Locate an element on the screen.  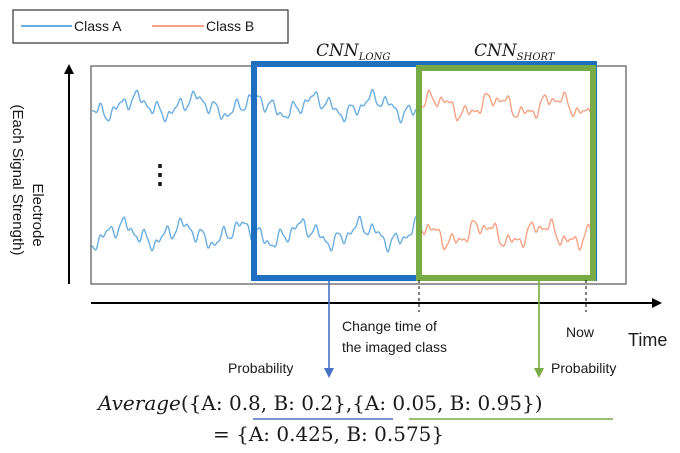
probability-label-short: Probability is located at coordinates (583, 368).